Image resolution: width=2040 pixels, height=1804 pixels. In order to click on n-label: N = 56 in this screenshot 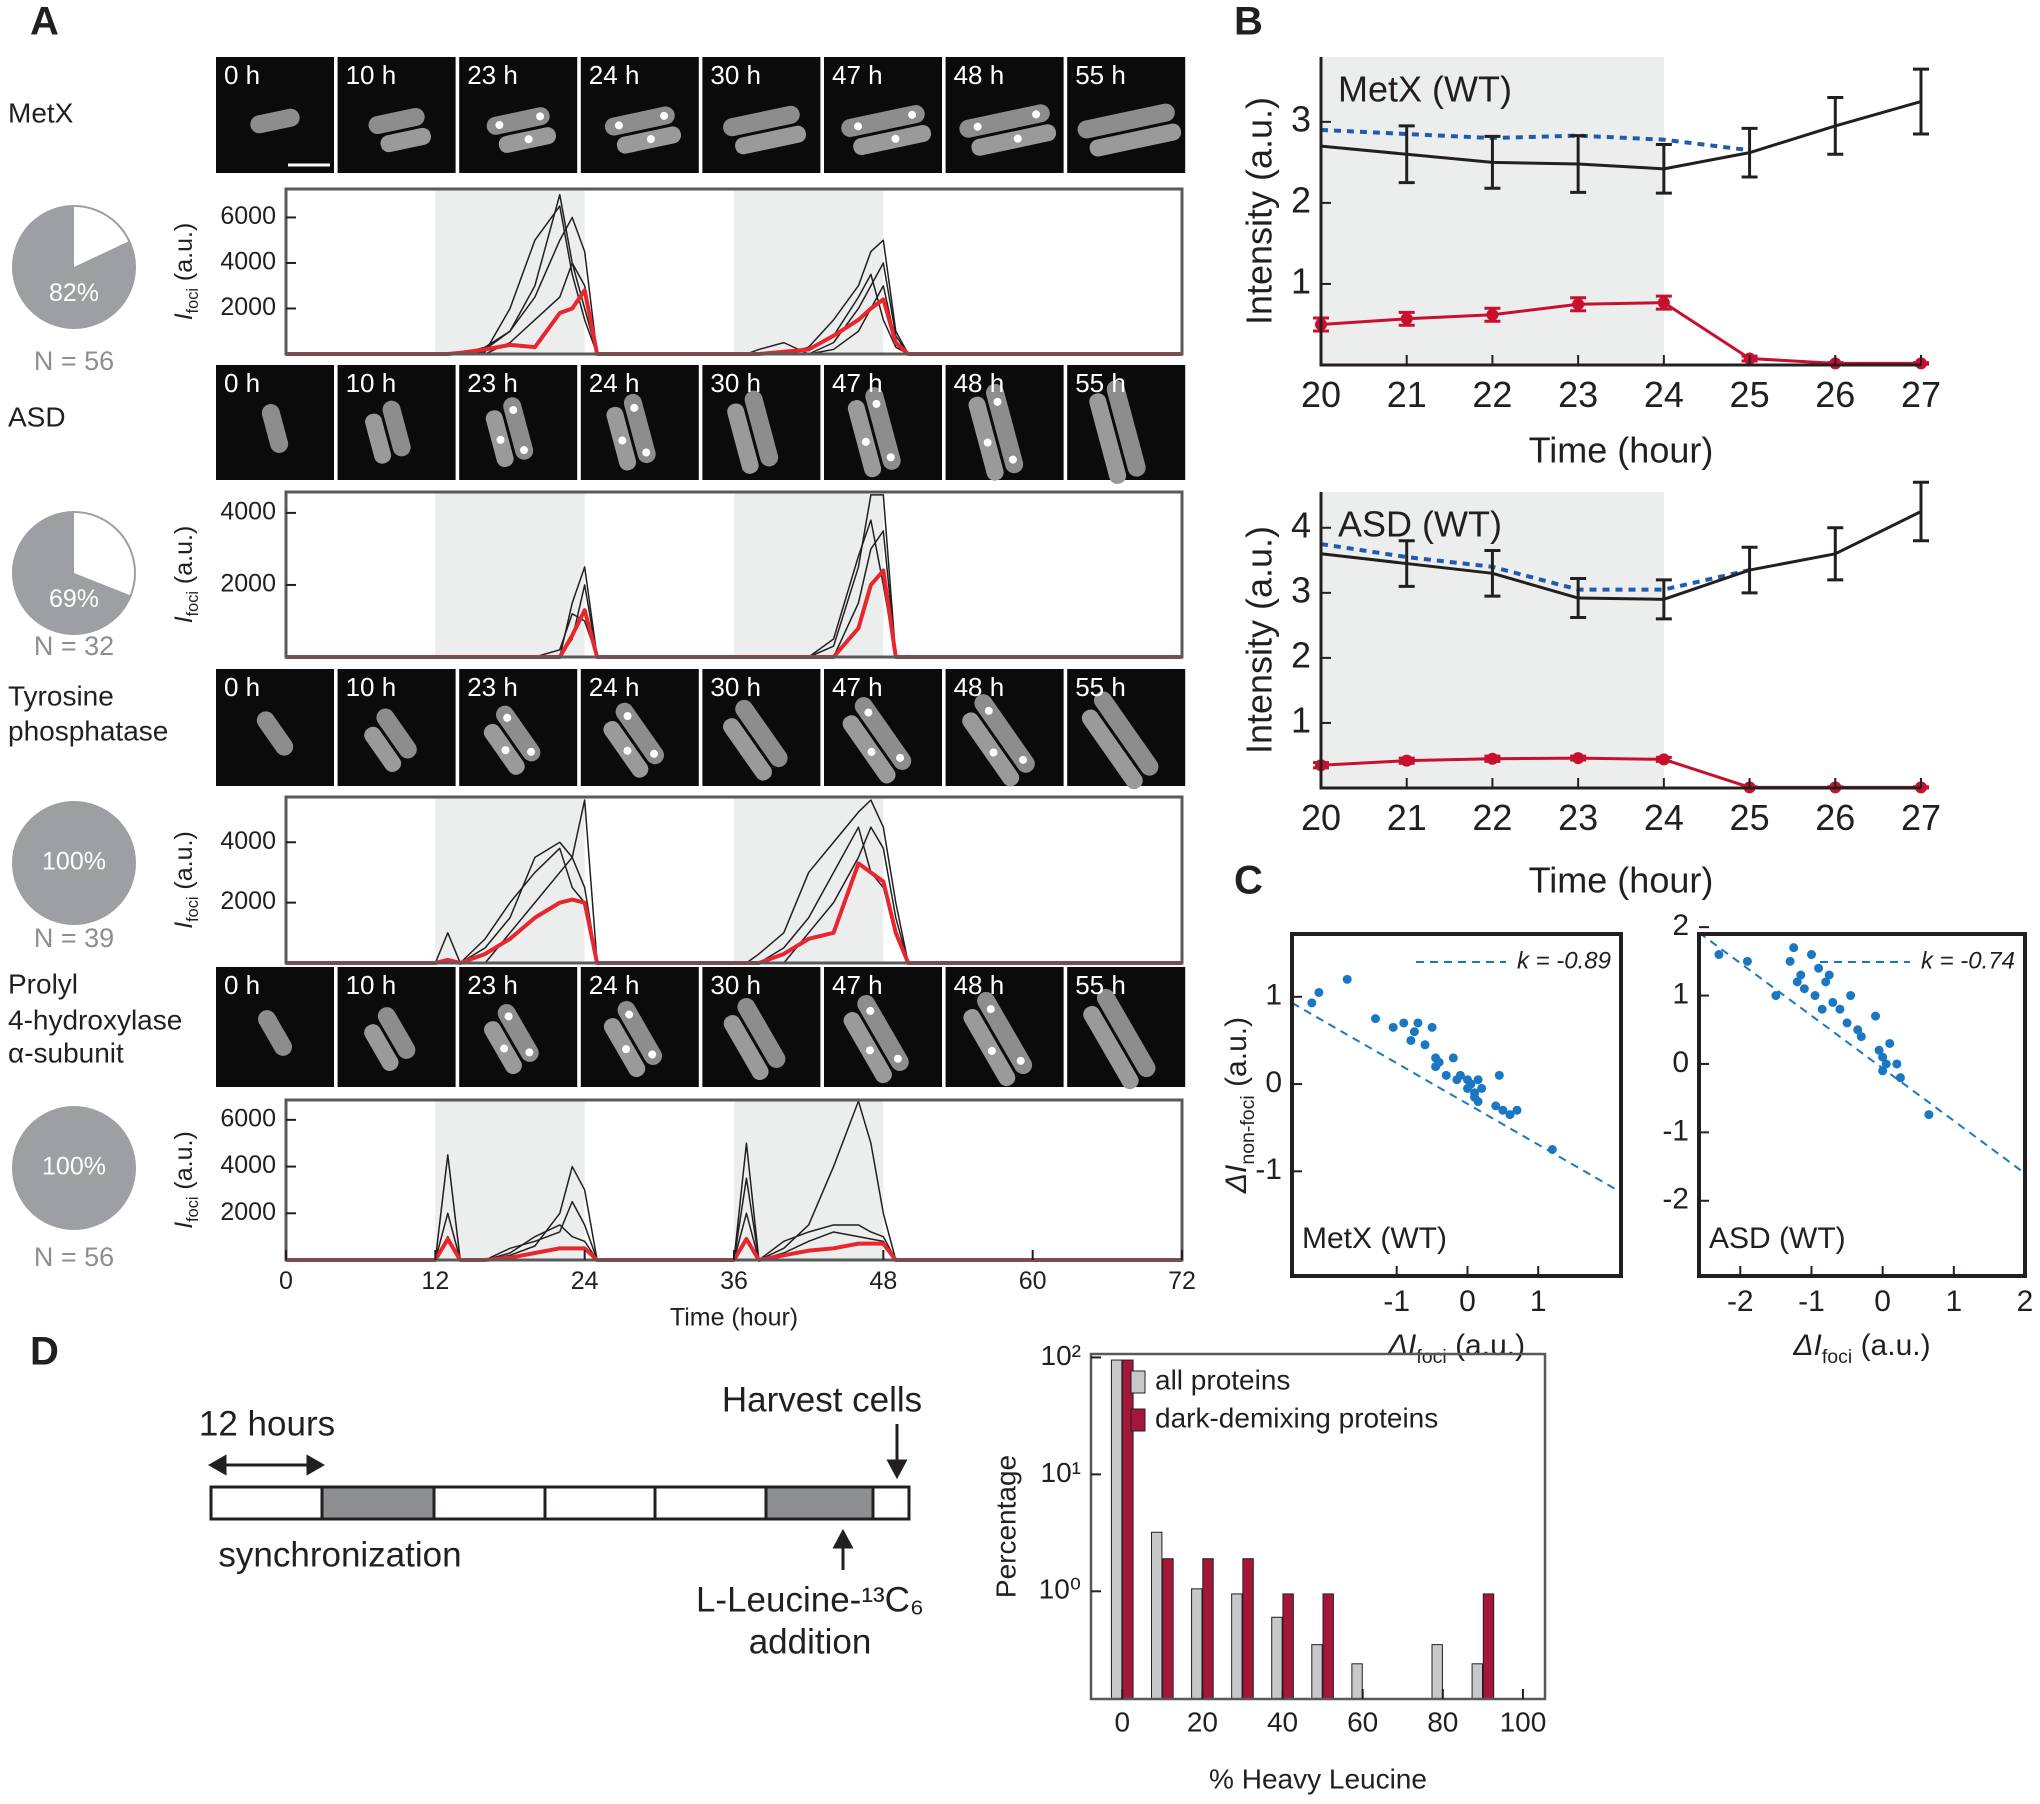, I will do `click(74, 361)`.